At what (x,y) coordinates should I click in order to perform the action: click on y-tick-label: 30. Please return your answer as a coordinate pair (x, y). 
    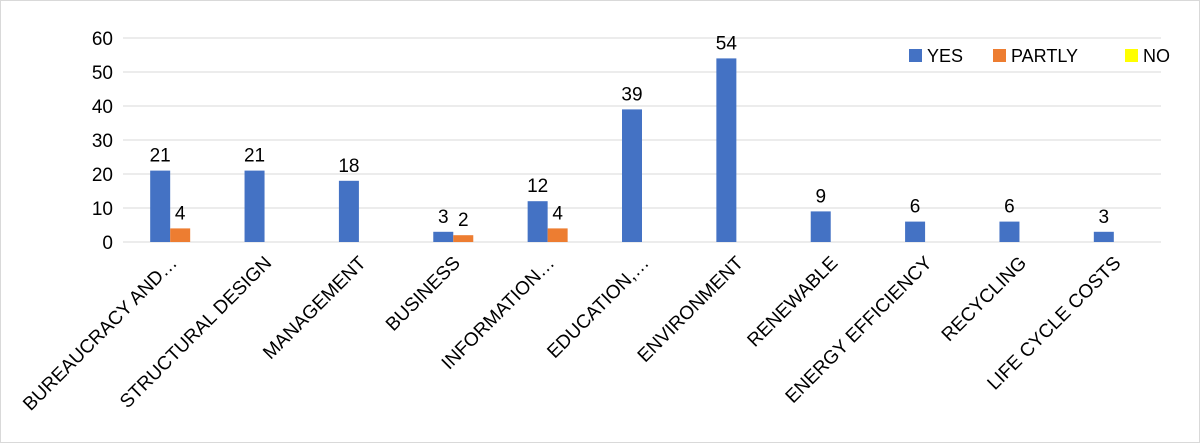
    Looking at the image, I should click on (102, 141).